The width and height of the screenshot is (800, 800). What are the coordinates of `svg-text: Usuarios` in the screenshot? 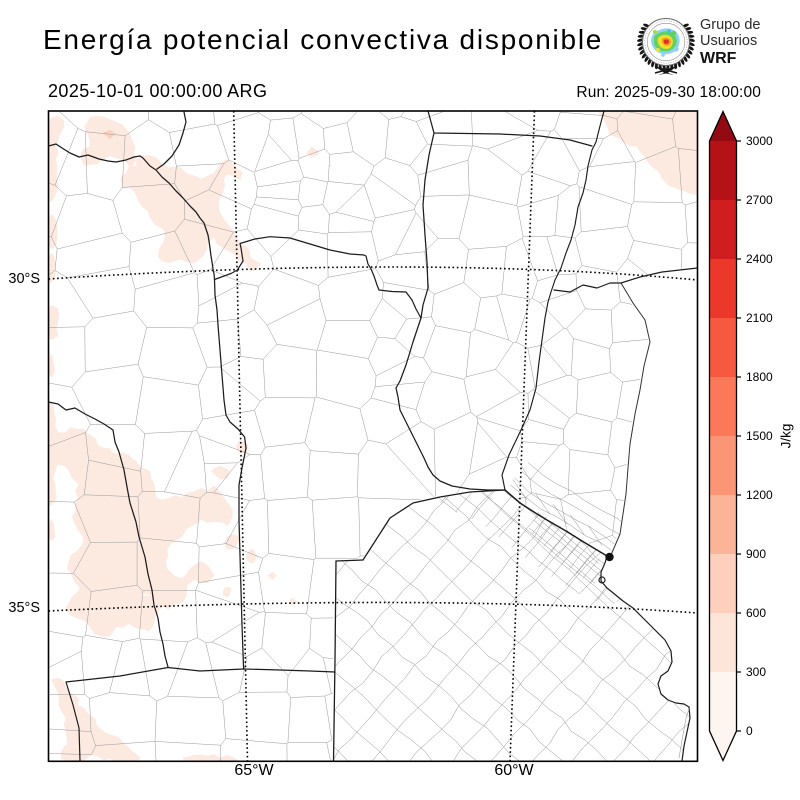 It's located at (728, 41).